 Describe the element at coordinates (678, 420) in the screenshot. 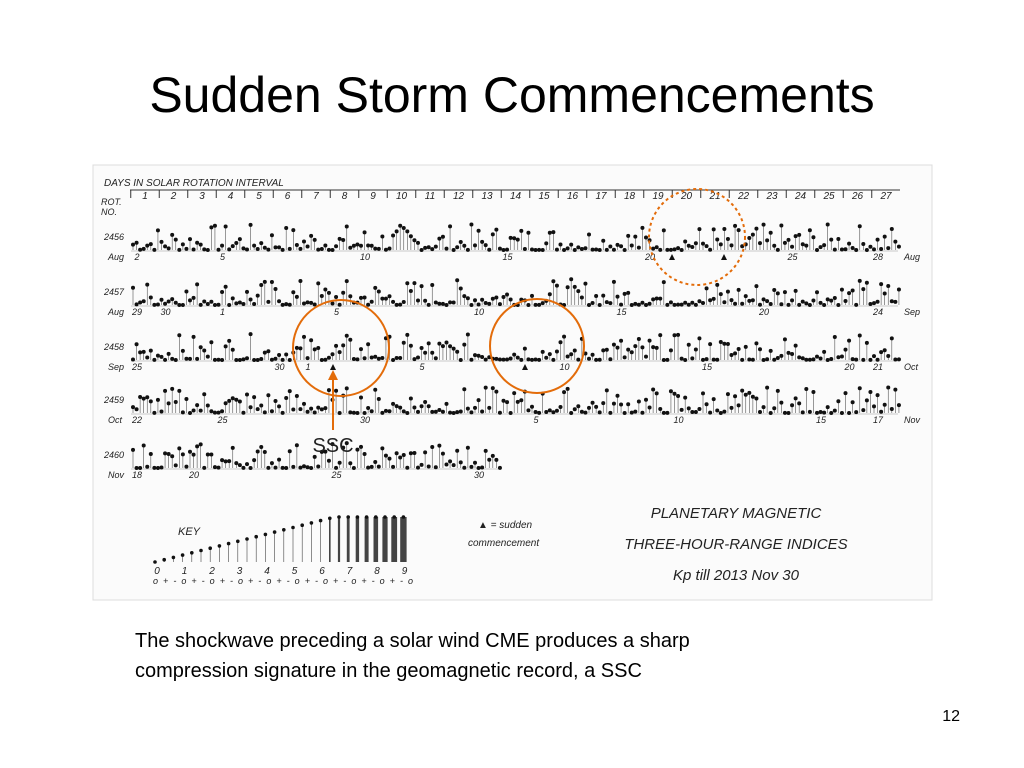

I see `date-label: 10` at that location.